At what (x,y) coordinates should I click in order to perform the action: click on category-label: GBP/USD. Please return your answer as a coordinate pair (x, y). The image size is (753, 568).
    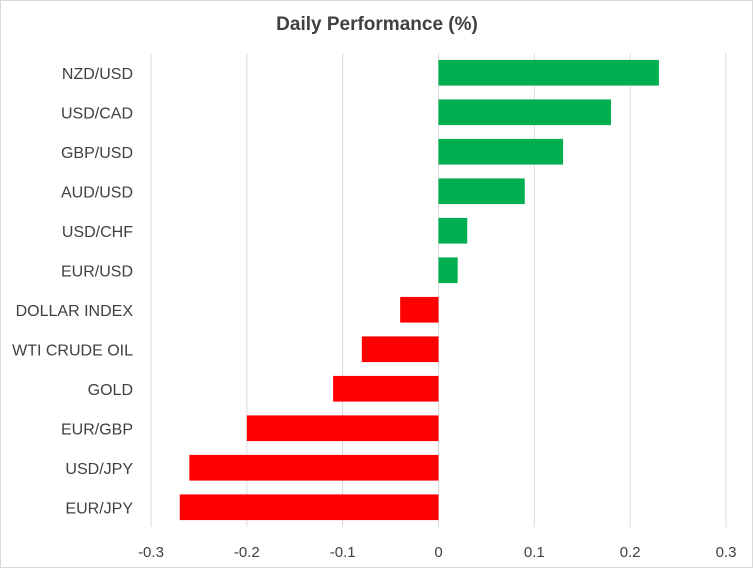
    Looking at the image, I should click on (97, 153).